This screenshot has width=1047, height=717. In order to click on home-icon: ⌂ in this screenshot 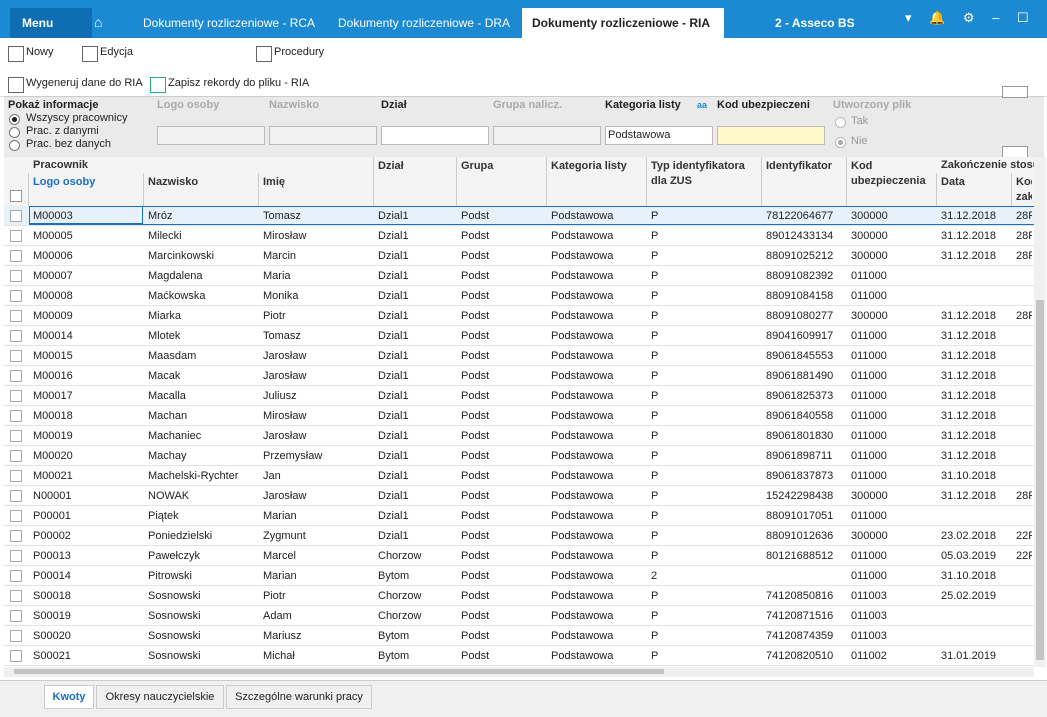, I will do `click(98, 22)`.